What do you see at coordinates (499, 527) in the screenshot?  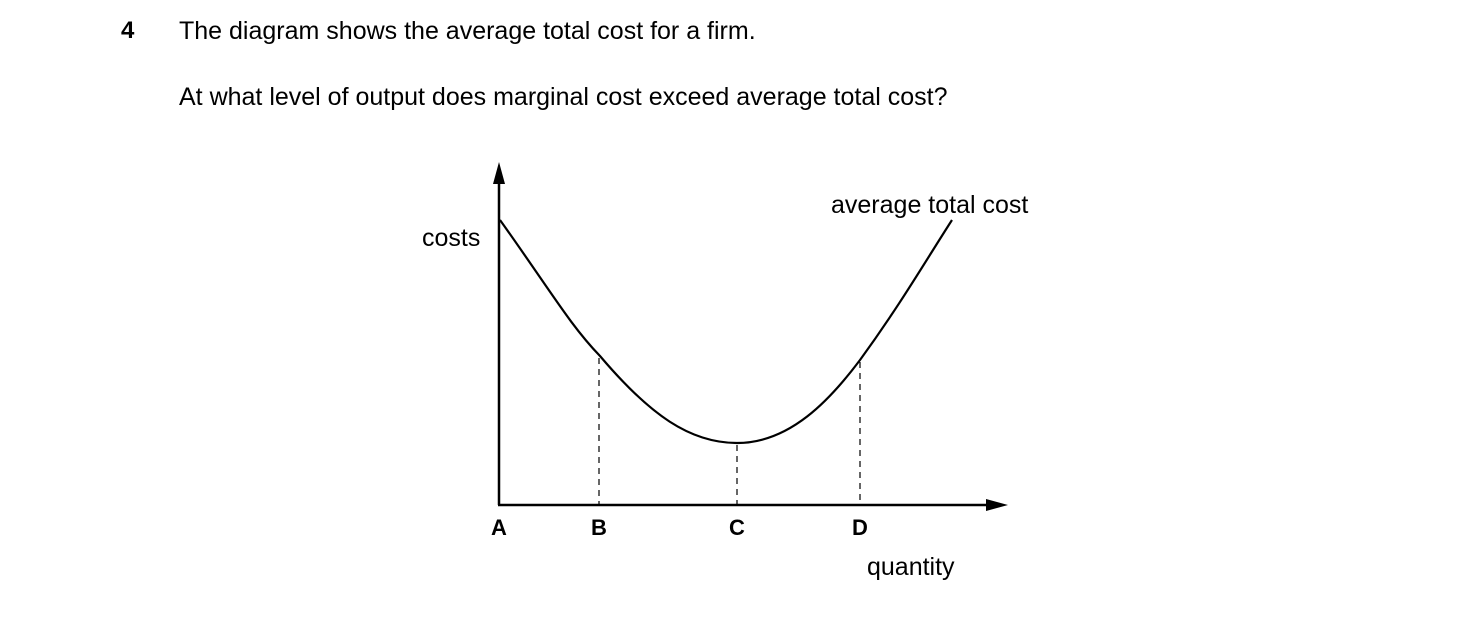 I see `point-label-a: A` at bounding box center [499, 527].